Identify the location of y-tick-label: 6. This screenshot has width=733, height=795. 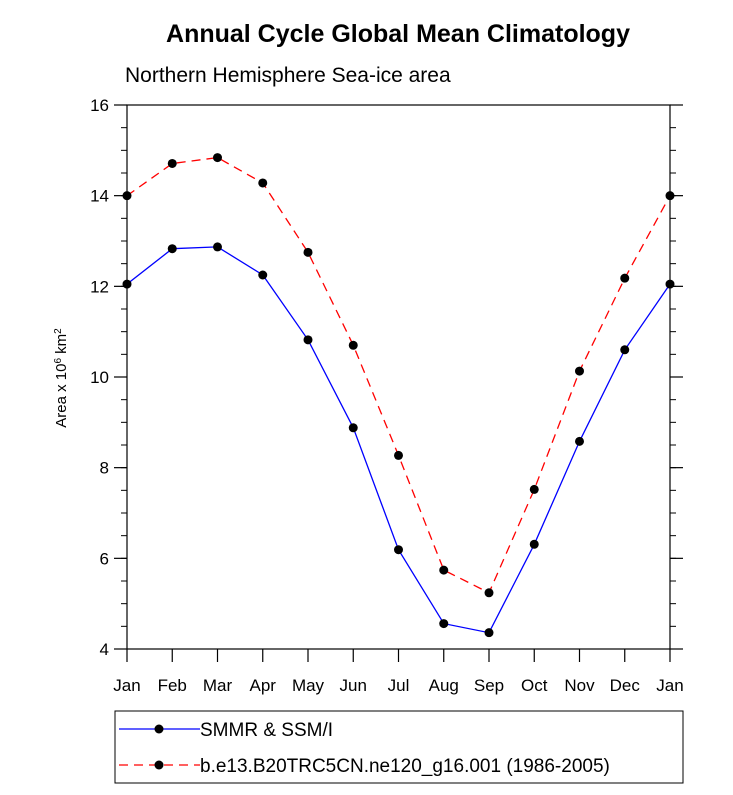
(104, 558).